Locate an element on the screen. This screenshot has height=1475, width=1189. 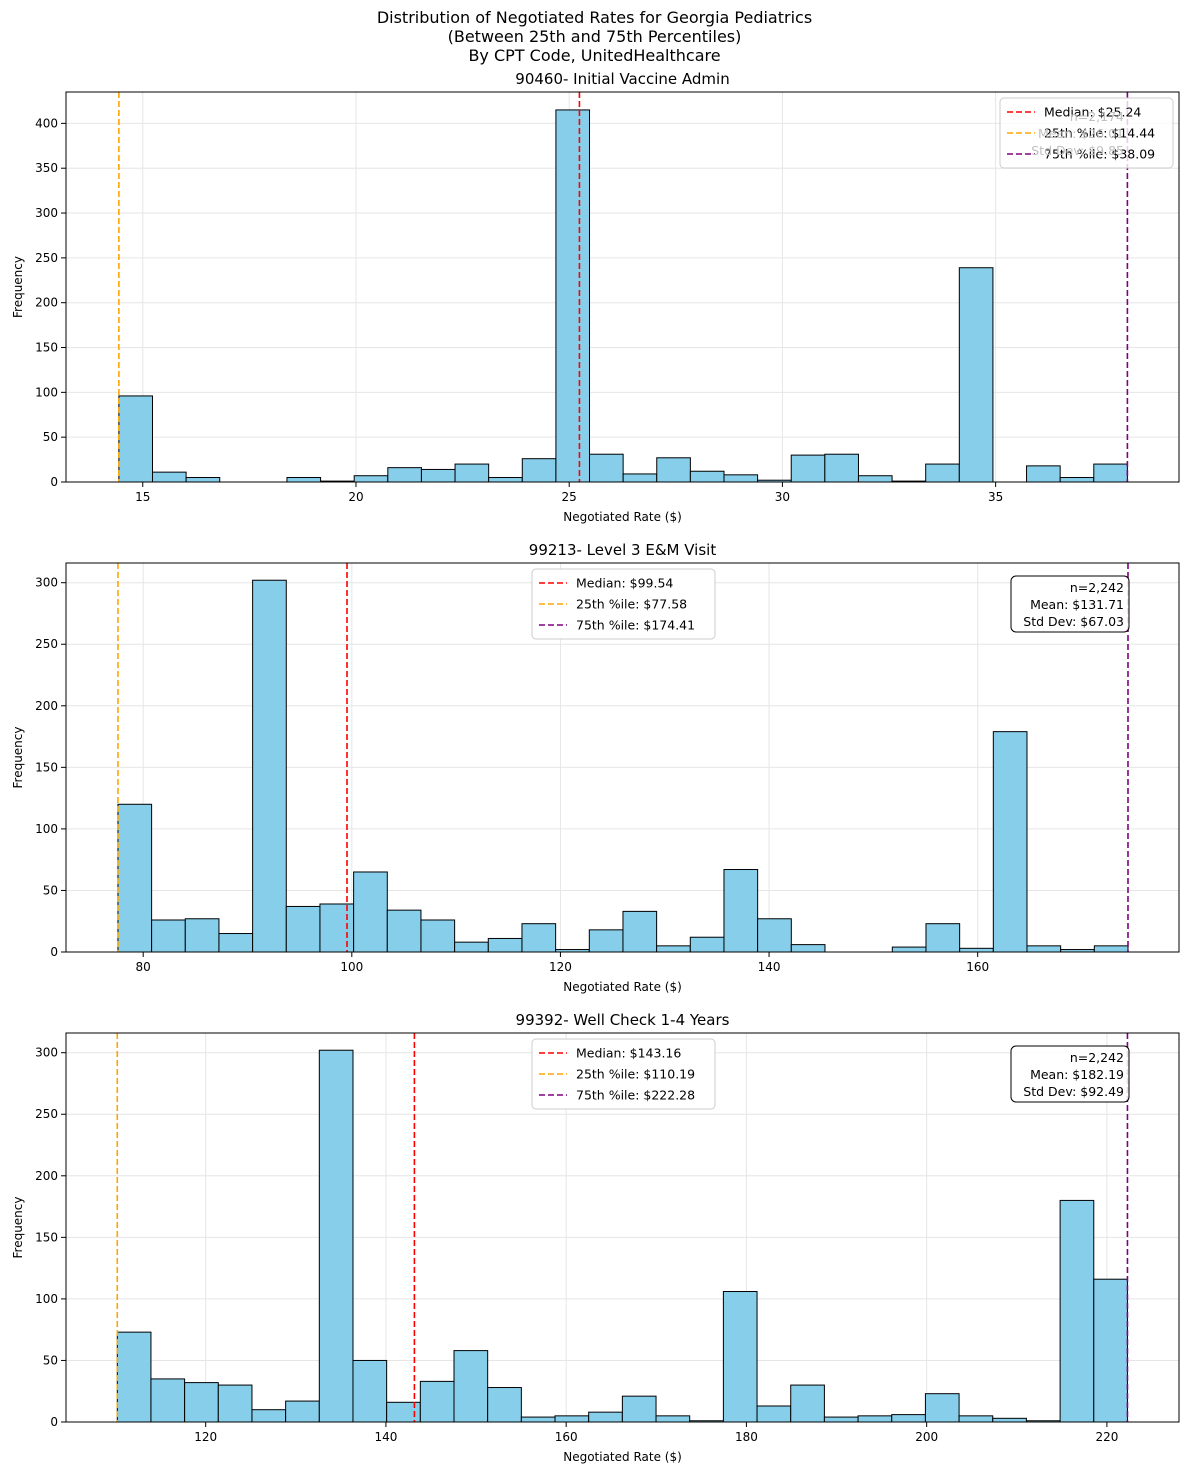
stats-line: Mean: $131.71 is located at coordinates (1077, 604).